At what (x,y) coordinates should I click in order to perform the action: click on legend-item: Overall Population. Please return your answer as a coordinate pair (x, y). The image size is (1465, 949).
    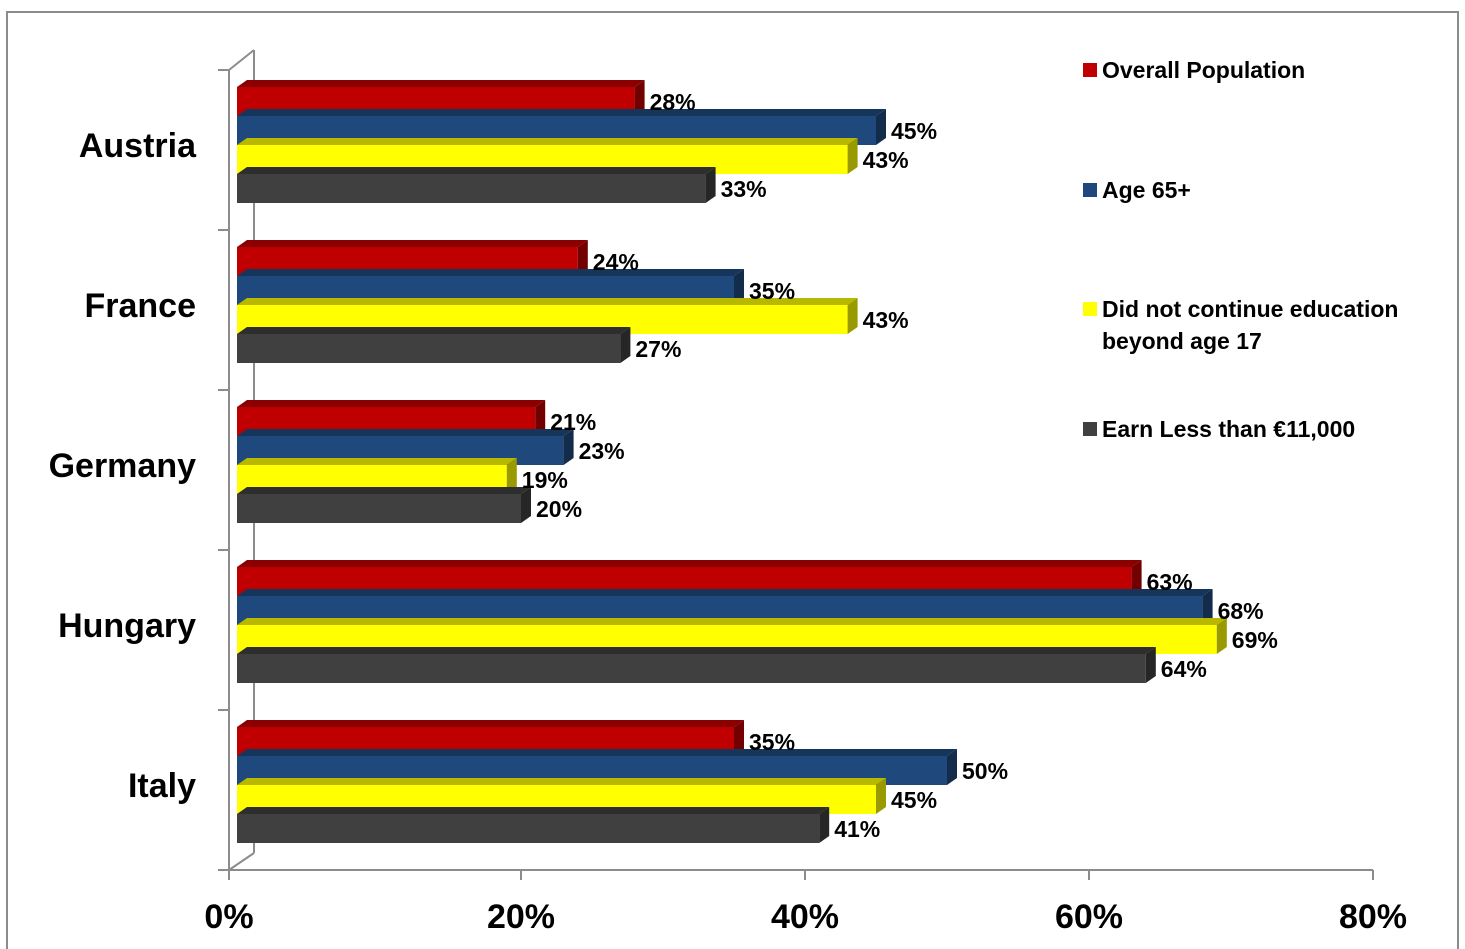
    Looking at the image, I should click on (1194, 70).